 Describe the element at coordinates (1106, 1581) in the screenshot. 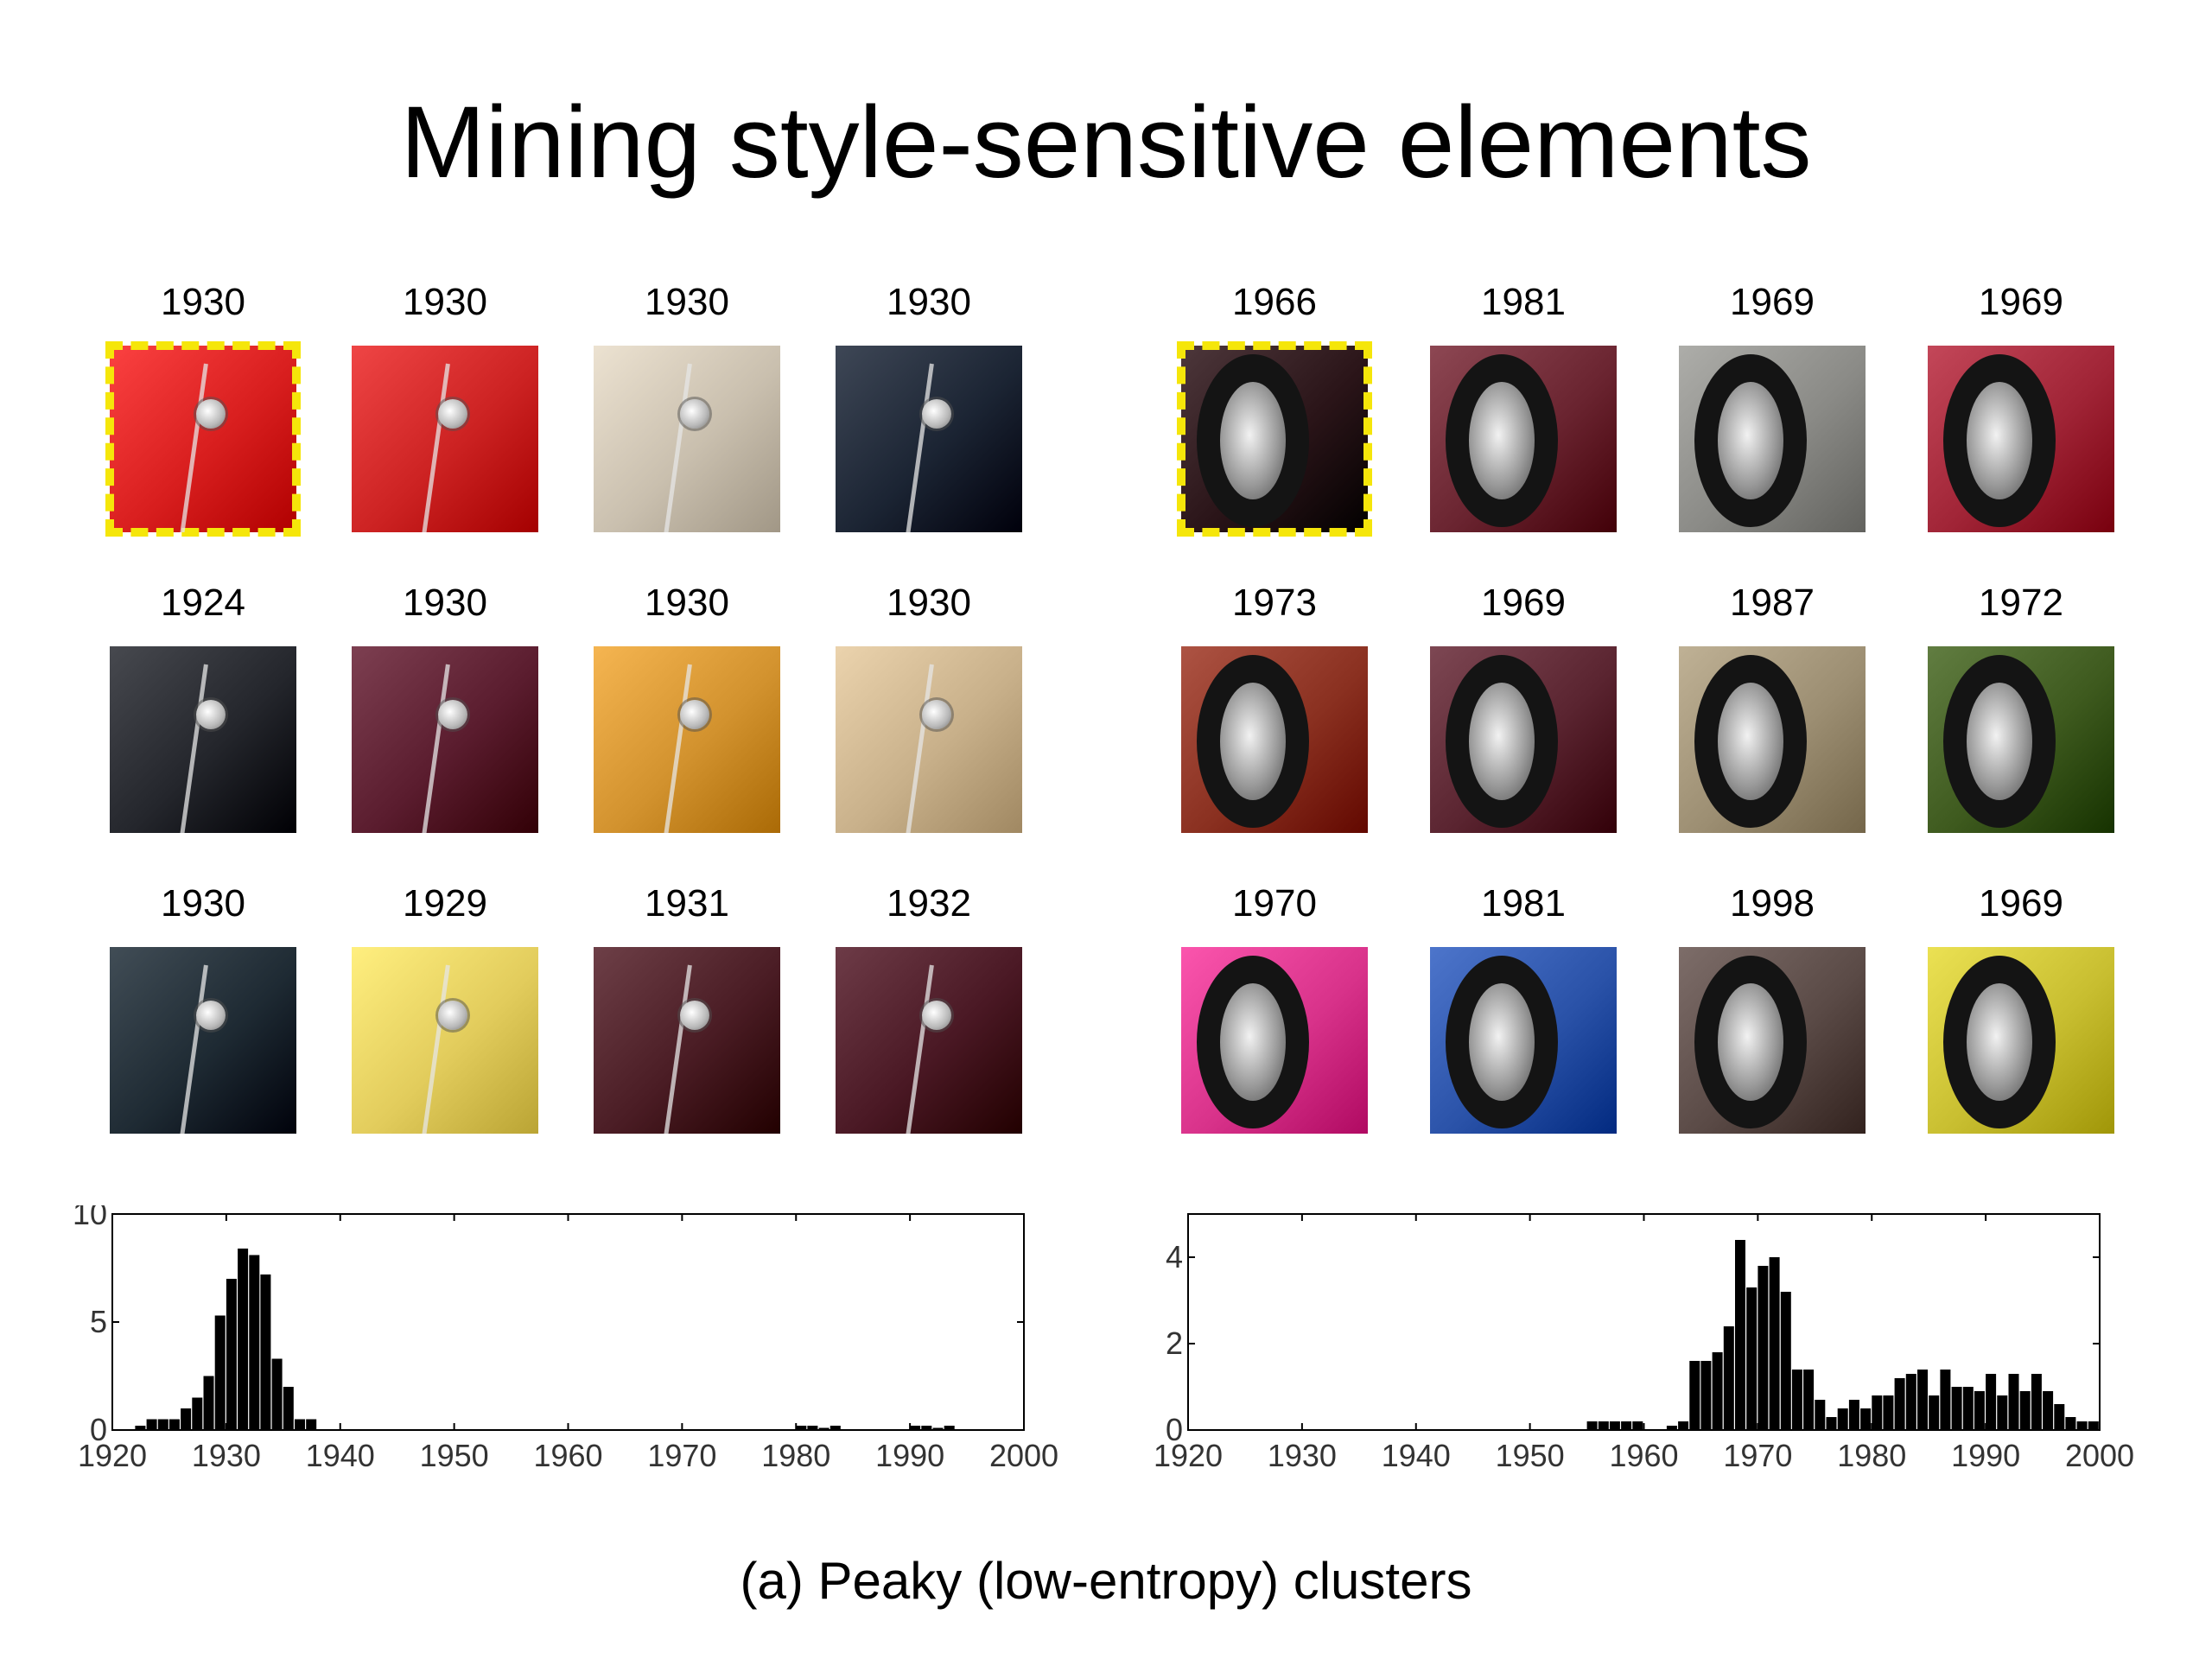

I see `figure-caption: (a) Peaky (low-entropy) clusters` at that location.